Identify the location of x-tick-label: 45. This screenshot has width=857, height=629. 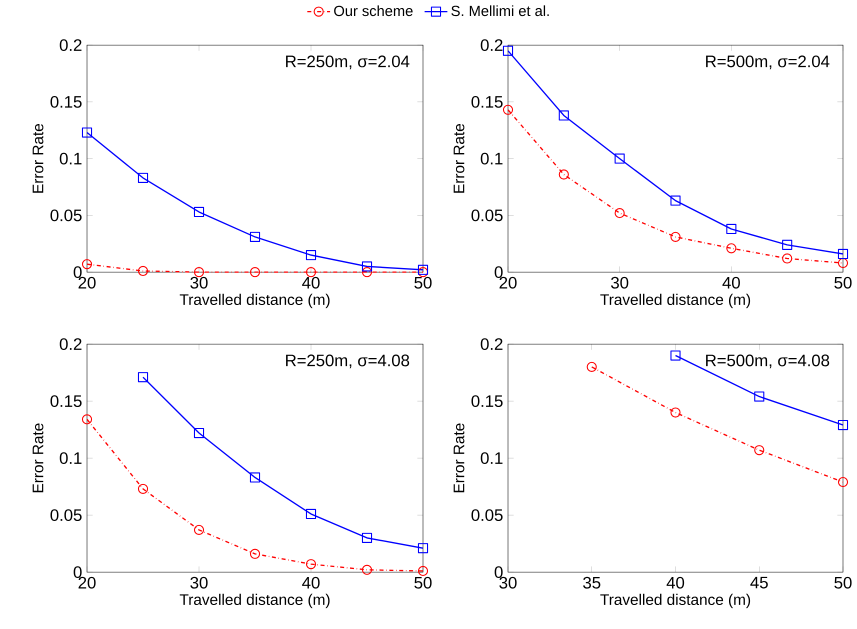
(759, 582).